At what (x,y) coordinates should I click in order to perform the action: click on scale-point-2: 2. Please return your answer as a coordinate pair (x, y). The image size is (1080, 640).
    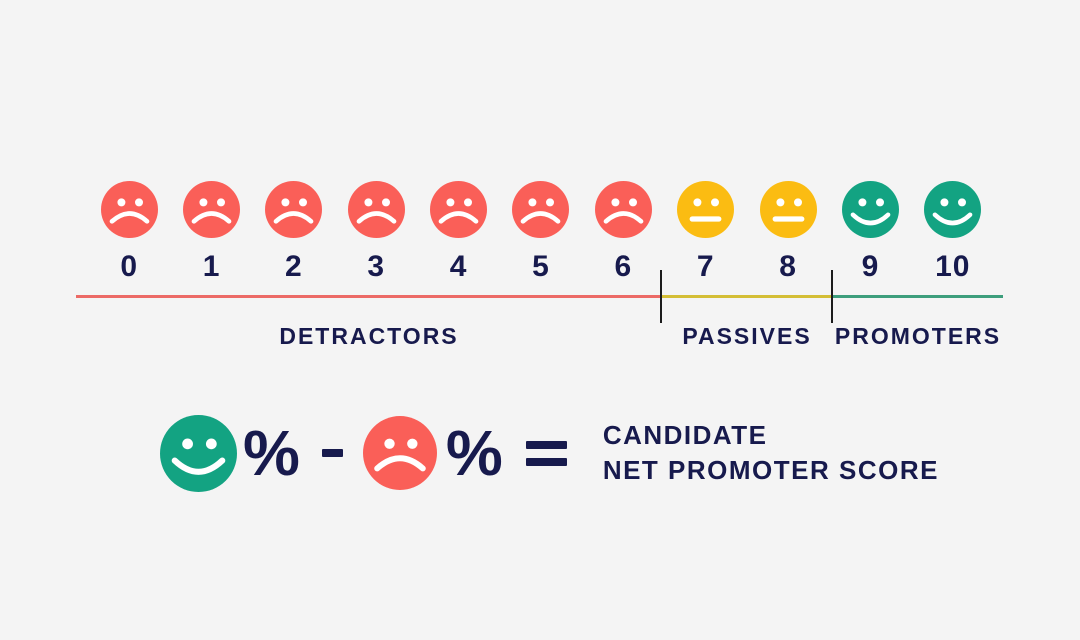
    Looking at the image, I should click on (294, 232).